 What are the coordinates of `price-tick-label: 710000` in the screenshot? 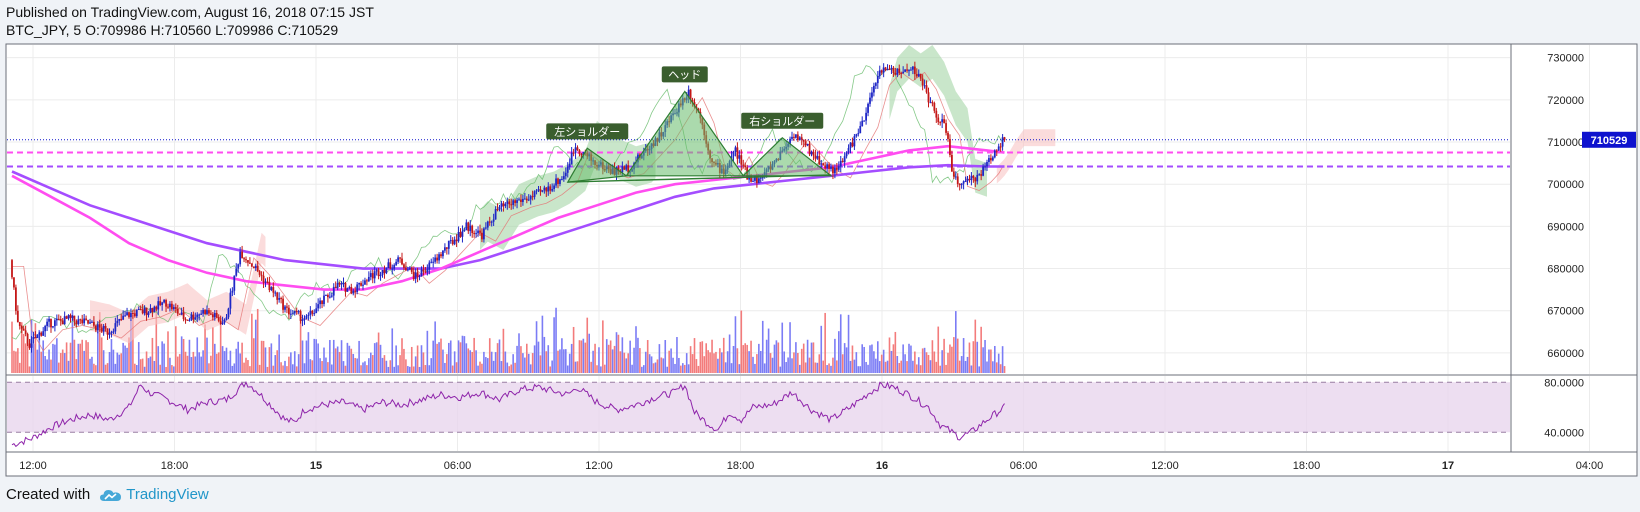 It's located at (1565, 143).